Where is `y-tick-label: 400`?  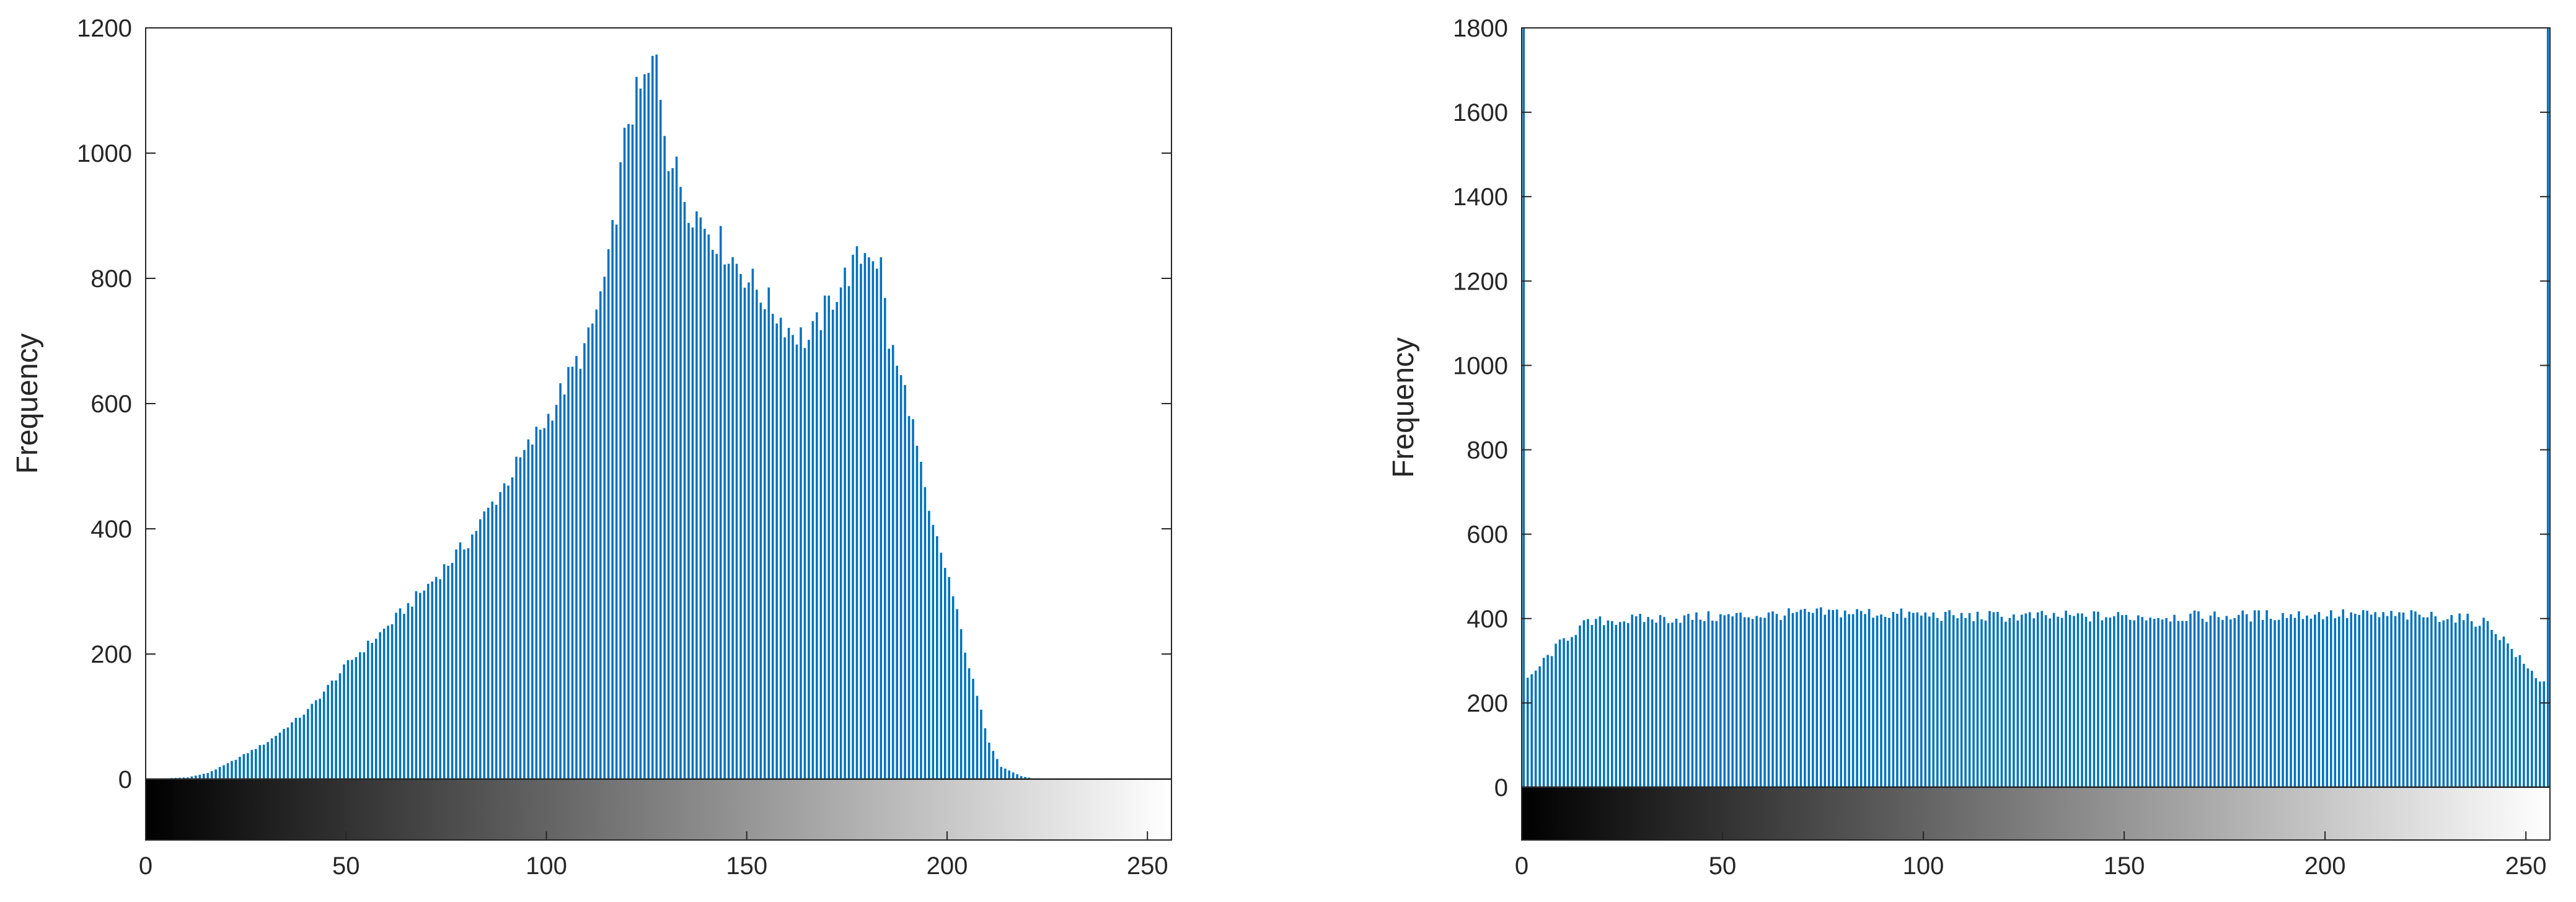 y-tick-label: 400 is located at coordinates (1487, 619).